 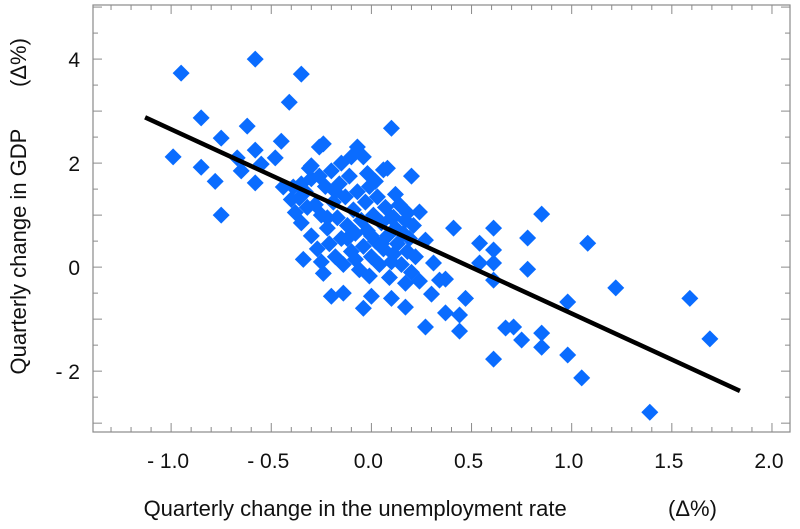 I want to click on x-tick-labels: - 1.0 - 0.5 0.0 0.5 1.0 1.5 2.0, so click(x=465, y=461).